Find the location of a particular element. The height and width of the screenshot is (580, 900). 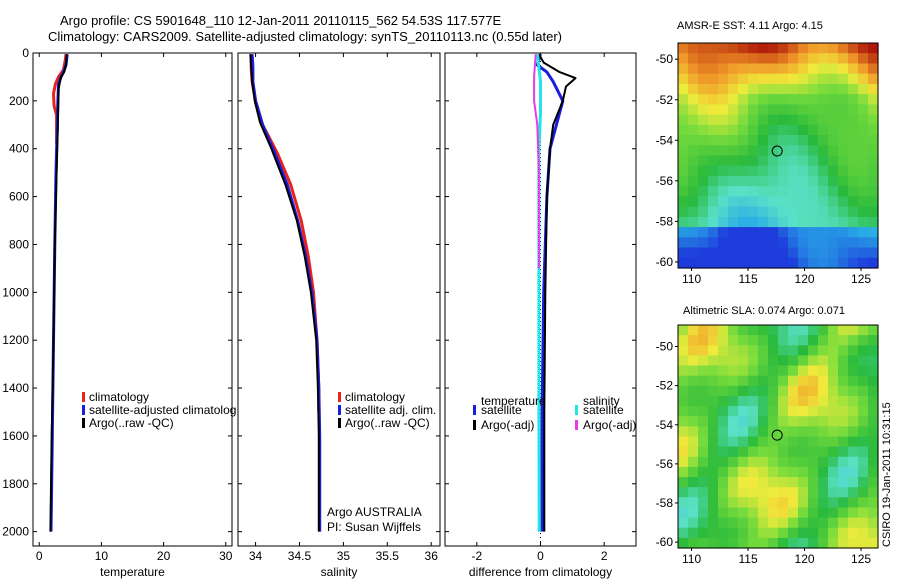

difference-panel-legend-label: Argo(-adj) is located at coordinates (609, 425).